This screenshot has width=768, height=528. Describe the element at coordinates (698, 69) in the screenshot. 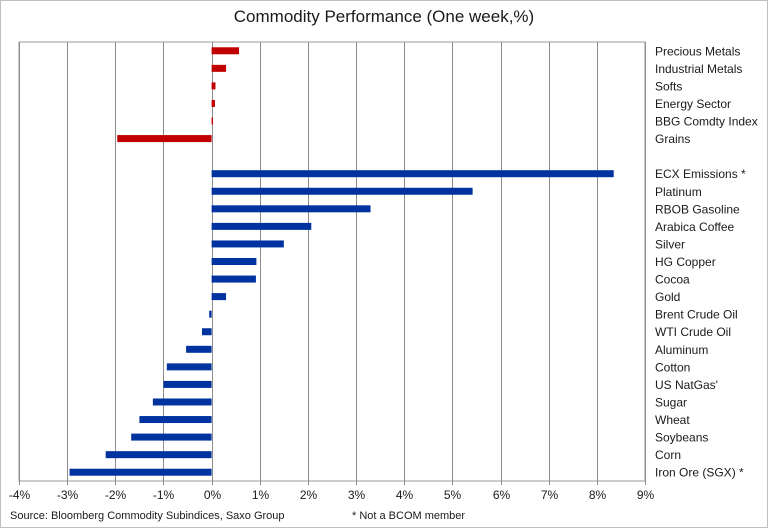

I see `category-label: Industrial Metals` at that location.